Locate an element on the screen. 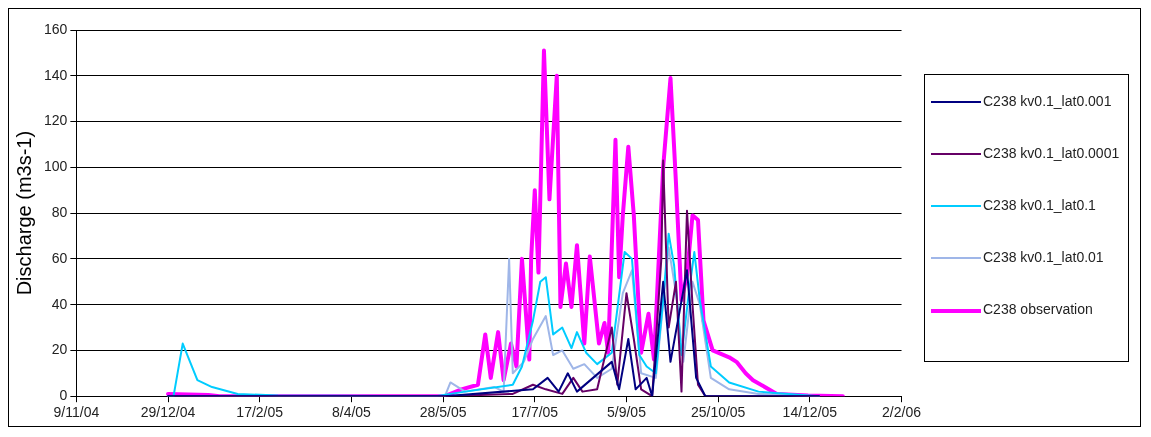  y-tick-label: 120 is located at coordinates (56, 120).